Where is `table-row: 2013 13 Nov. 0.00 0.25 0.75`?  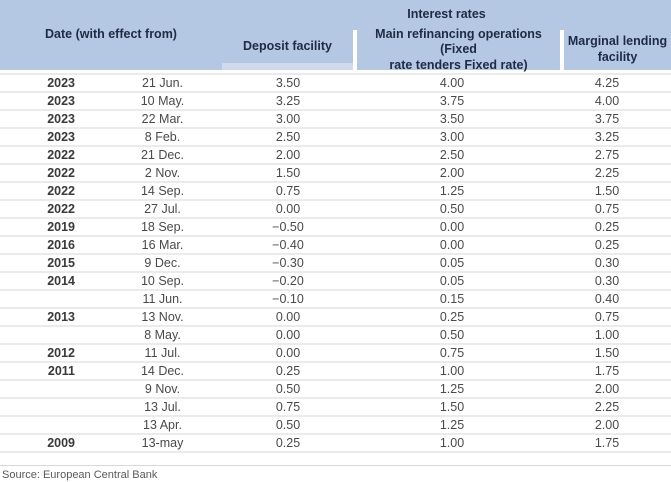
table-row: 2013 13 Nov. 0.00 0.25 0.75 is located at coordinates (335, 318).